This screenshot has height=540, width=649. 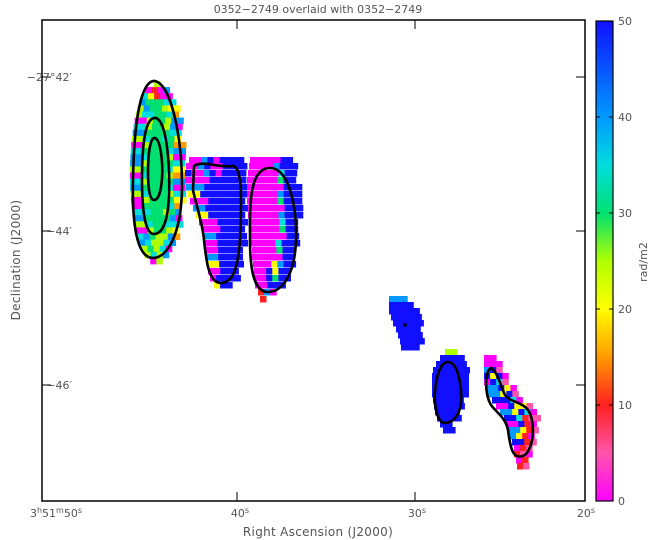 What do you see at coordinates (318, 532) in the screenshot?
I see `x-axis-label: Right Ascension (J2000)` at bounding box center [318, 532].